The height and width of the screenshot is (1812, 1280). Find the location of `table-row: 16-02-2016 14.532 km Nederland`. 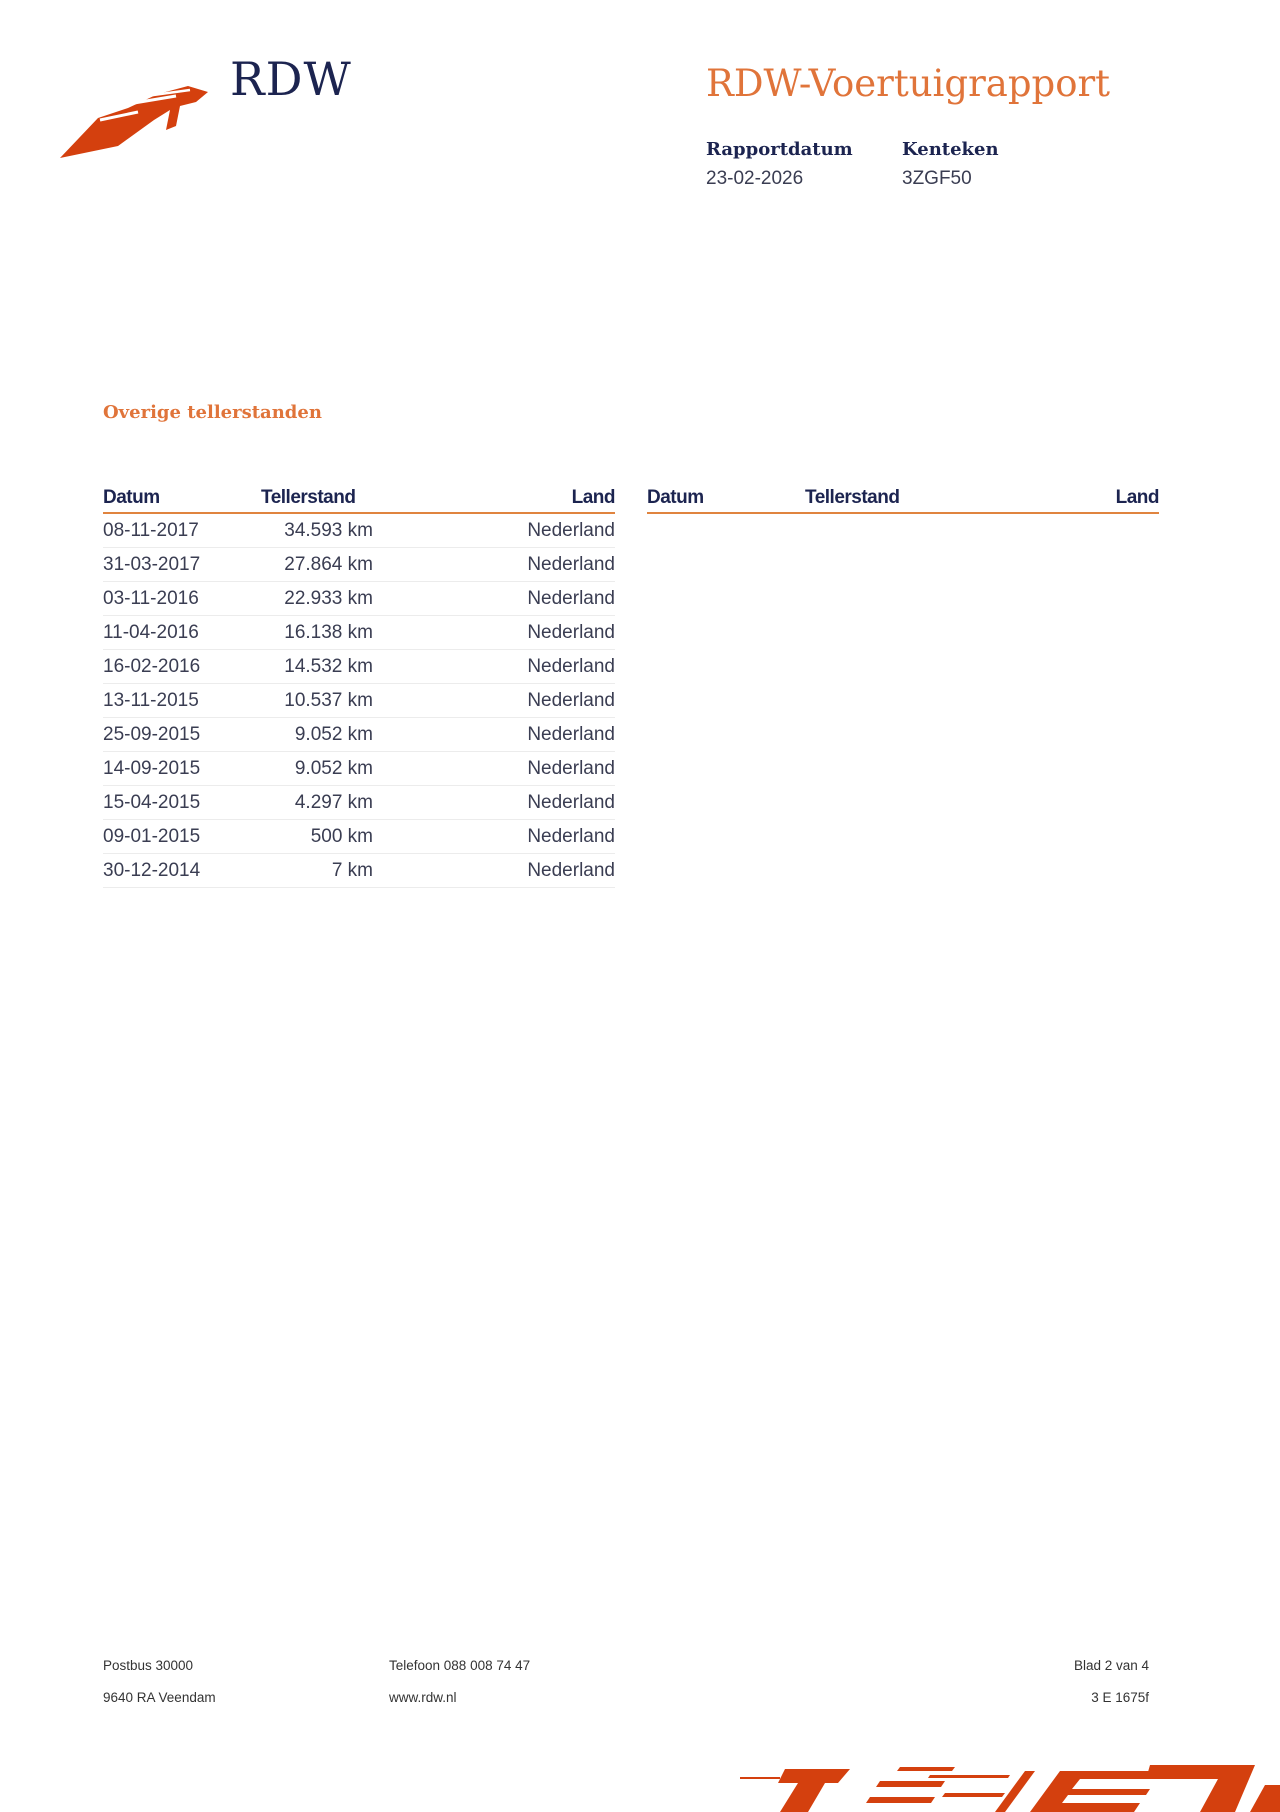

table-row: 16-02-2016 14.532 km Nederland is located at coordinates (359, 666).